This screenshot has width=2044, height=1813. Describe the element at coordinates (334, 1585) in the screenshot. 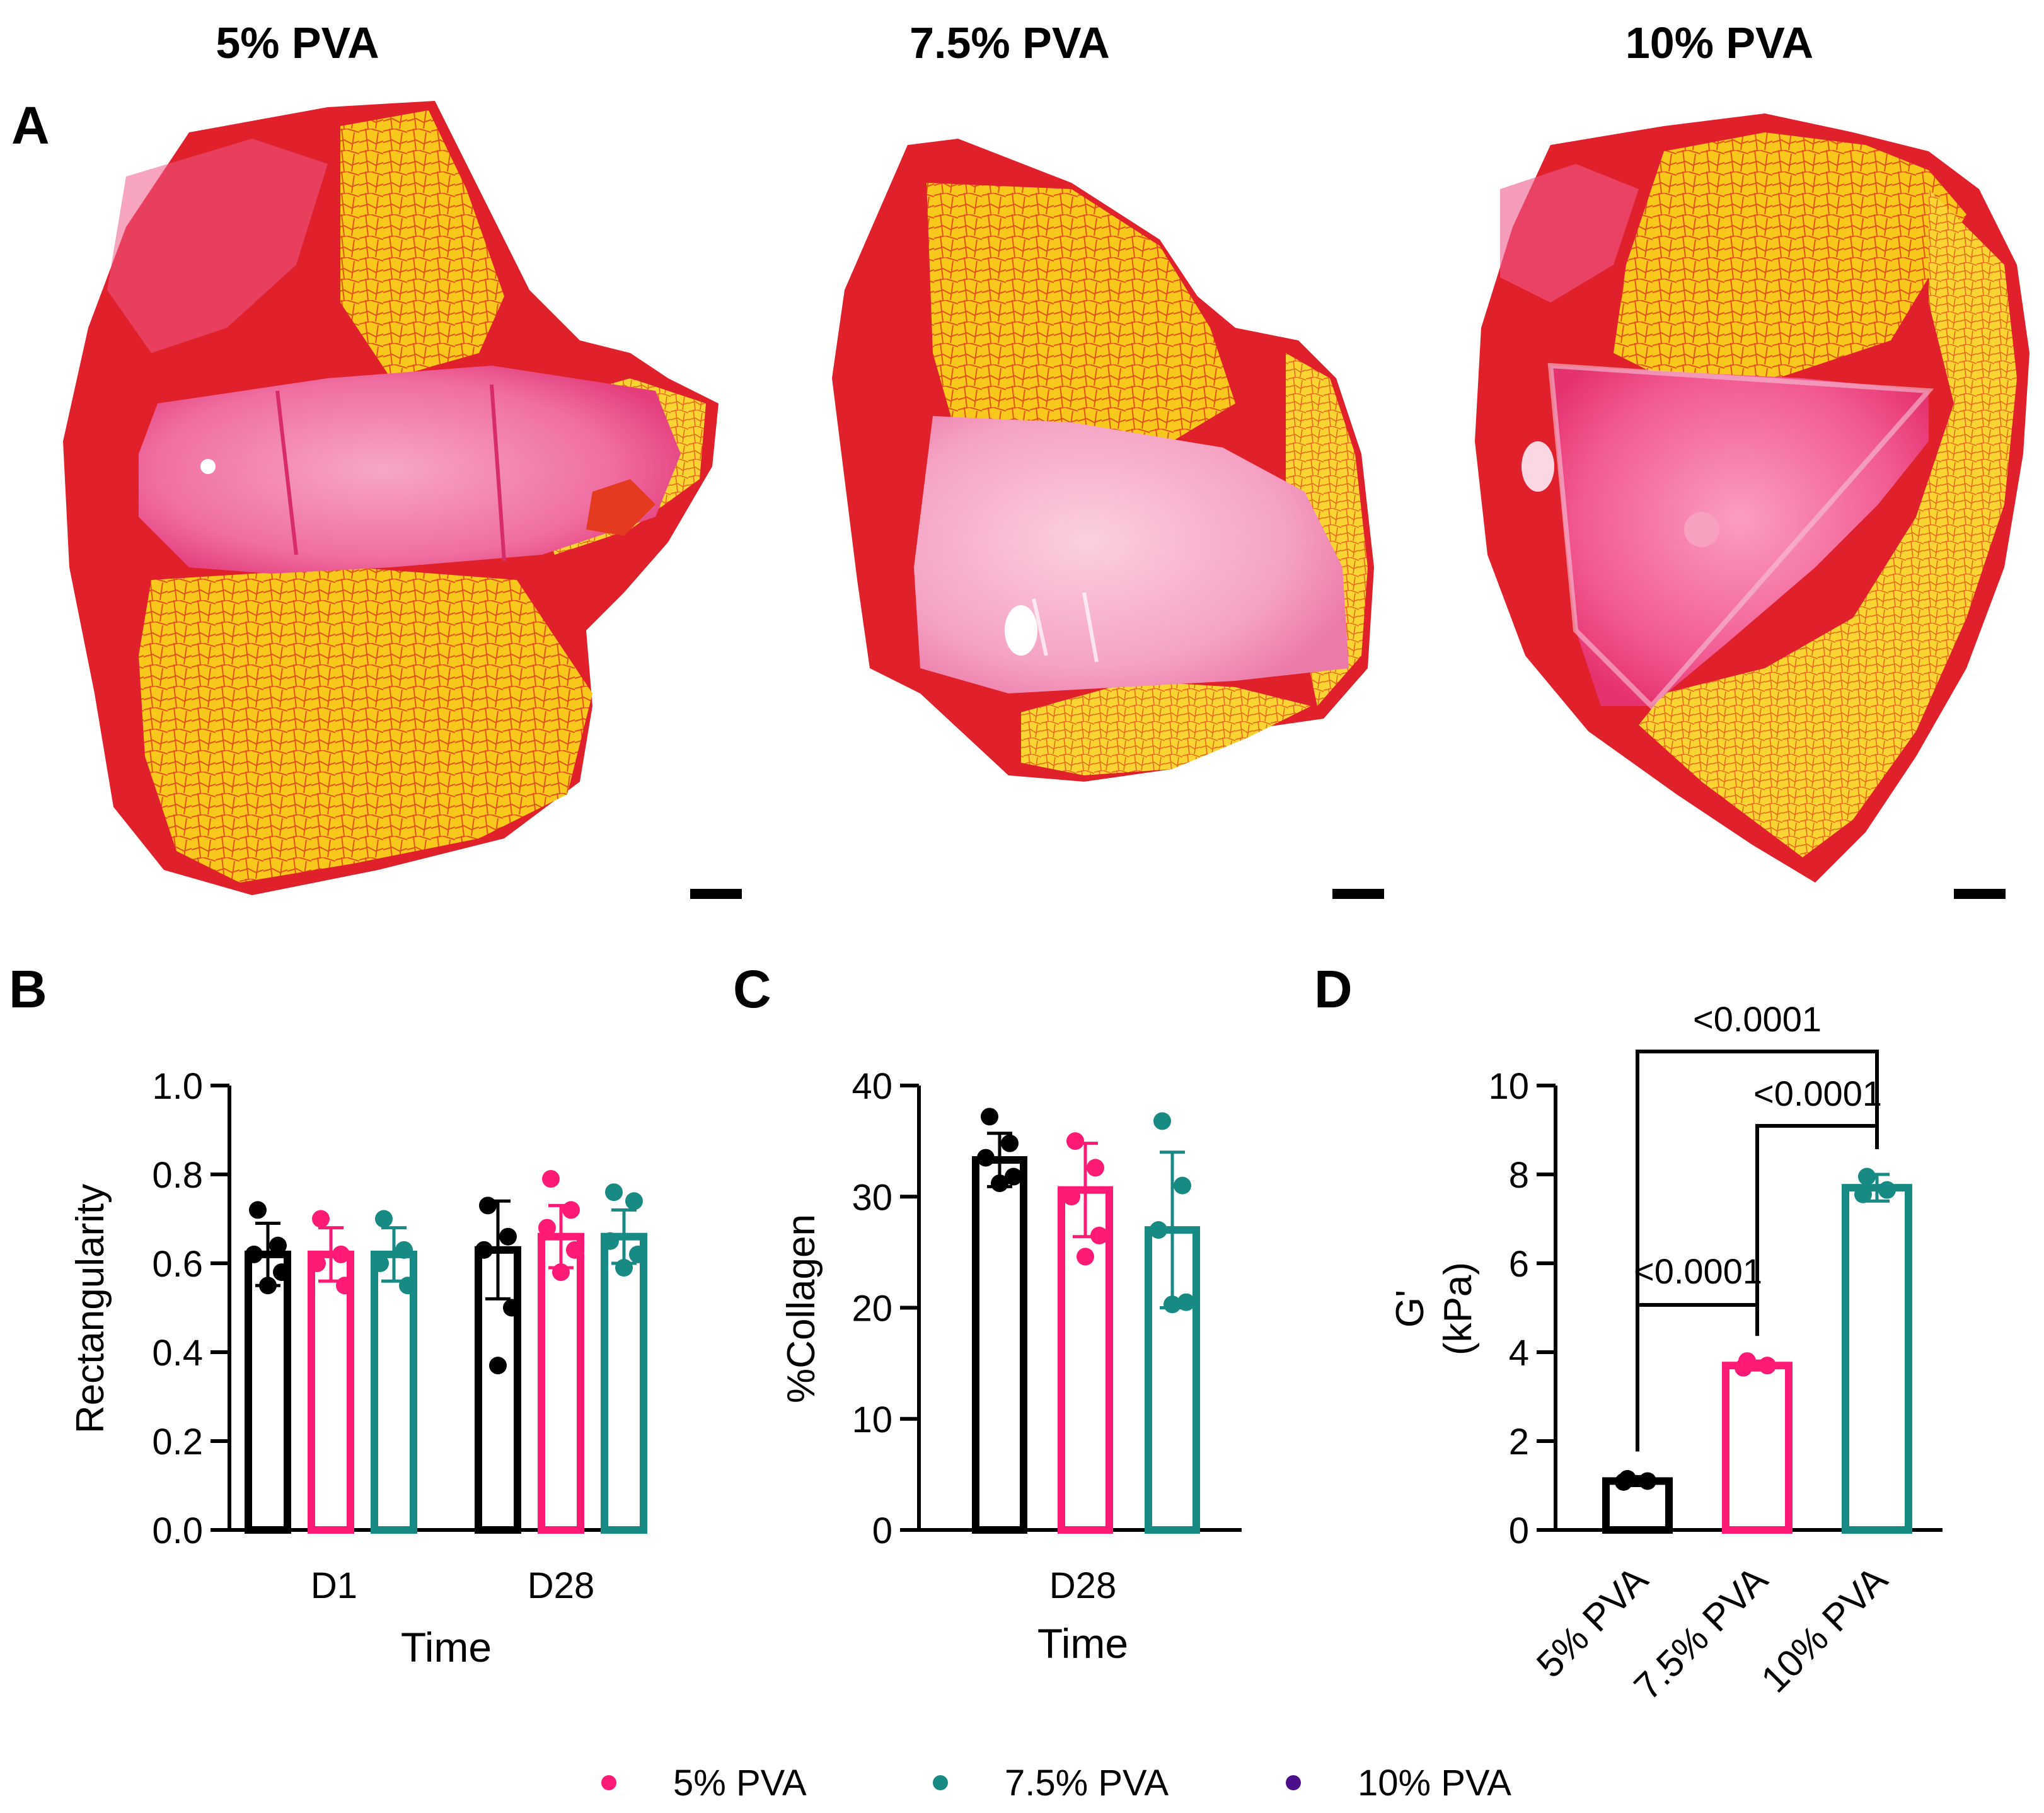

I see `x-label-d1: D1` at that location.